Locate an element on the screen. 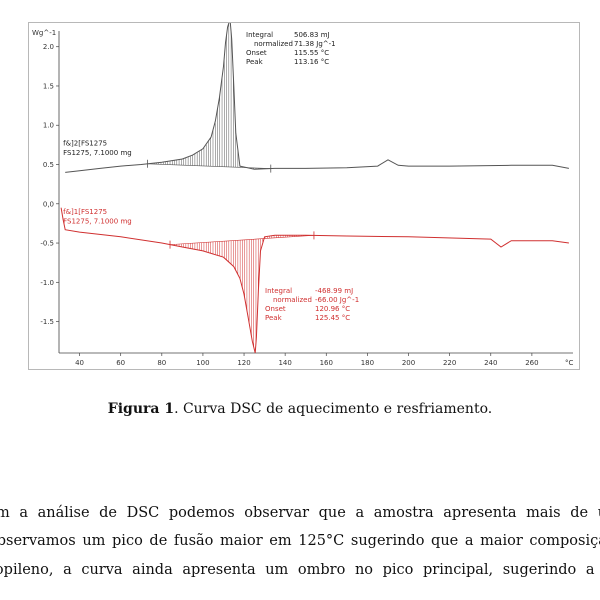  heating-annotation-label-2: Onset is located at coordinates (256, 53).